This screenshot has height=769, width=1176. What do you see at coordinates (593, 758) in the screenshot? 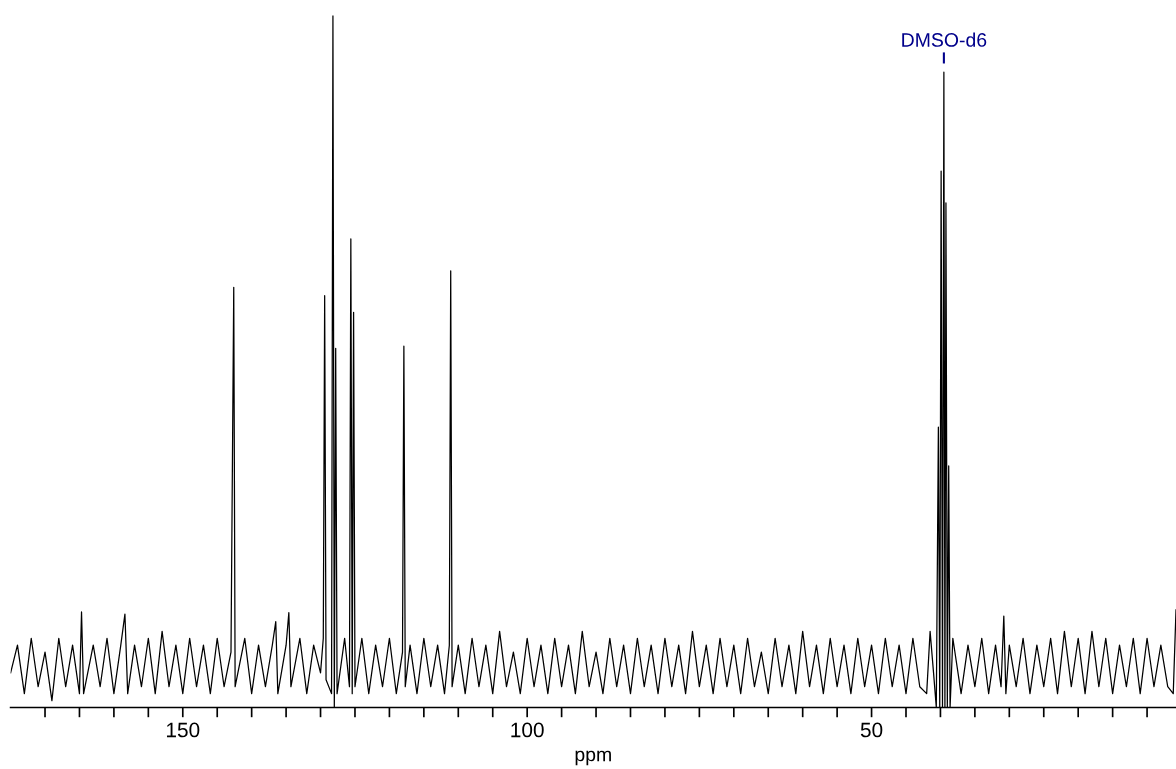
I see `x-axis-title: ppm` at bounding box center [593, 758].